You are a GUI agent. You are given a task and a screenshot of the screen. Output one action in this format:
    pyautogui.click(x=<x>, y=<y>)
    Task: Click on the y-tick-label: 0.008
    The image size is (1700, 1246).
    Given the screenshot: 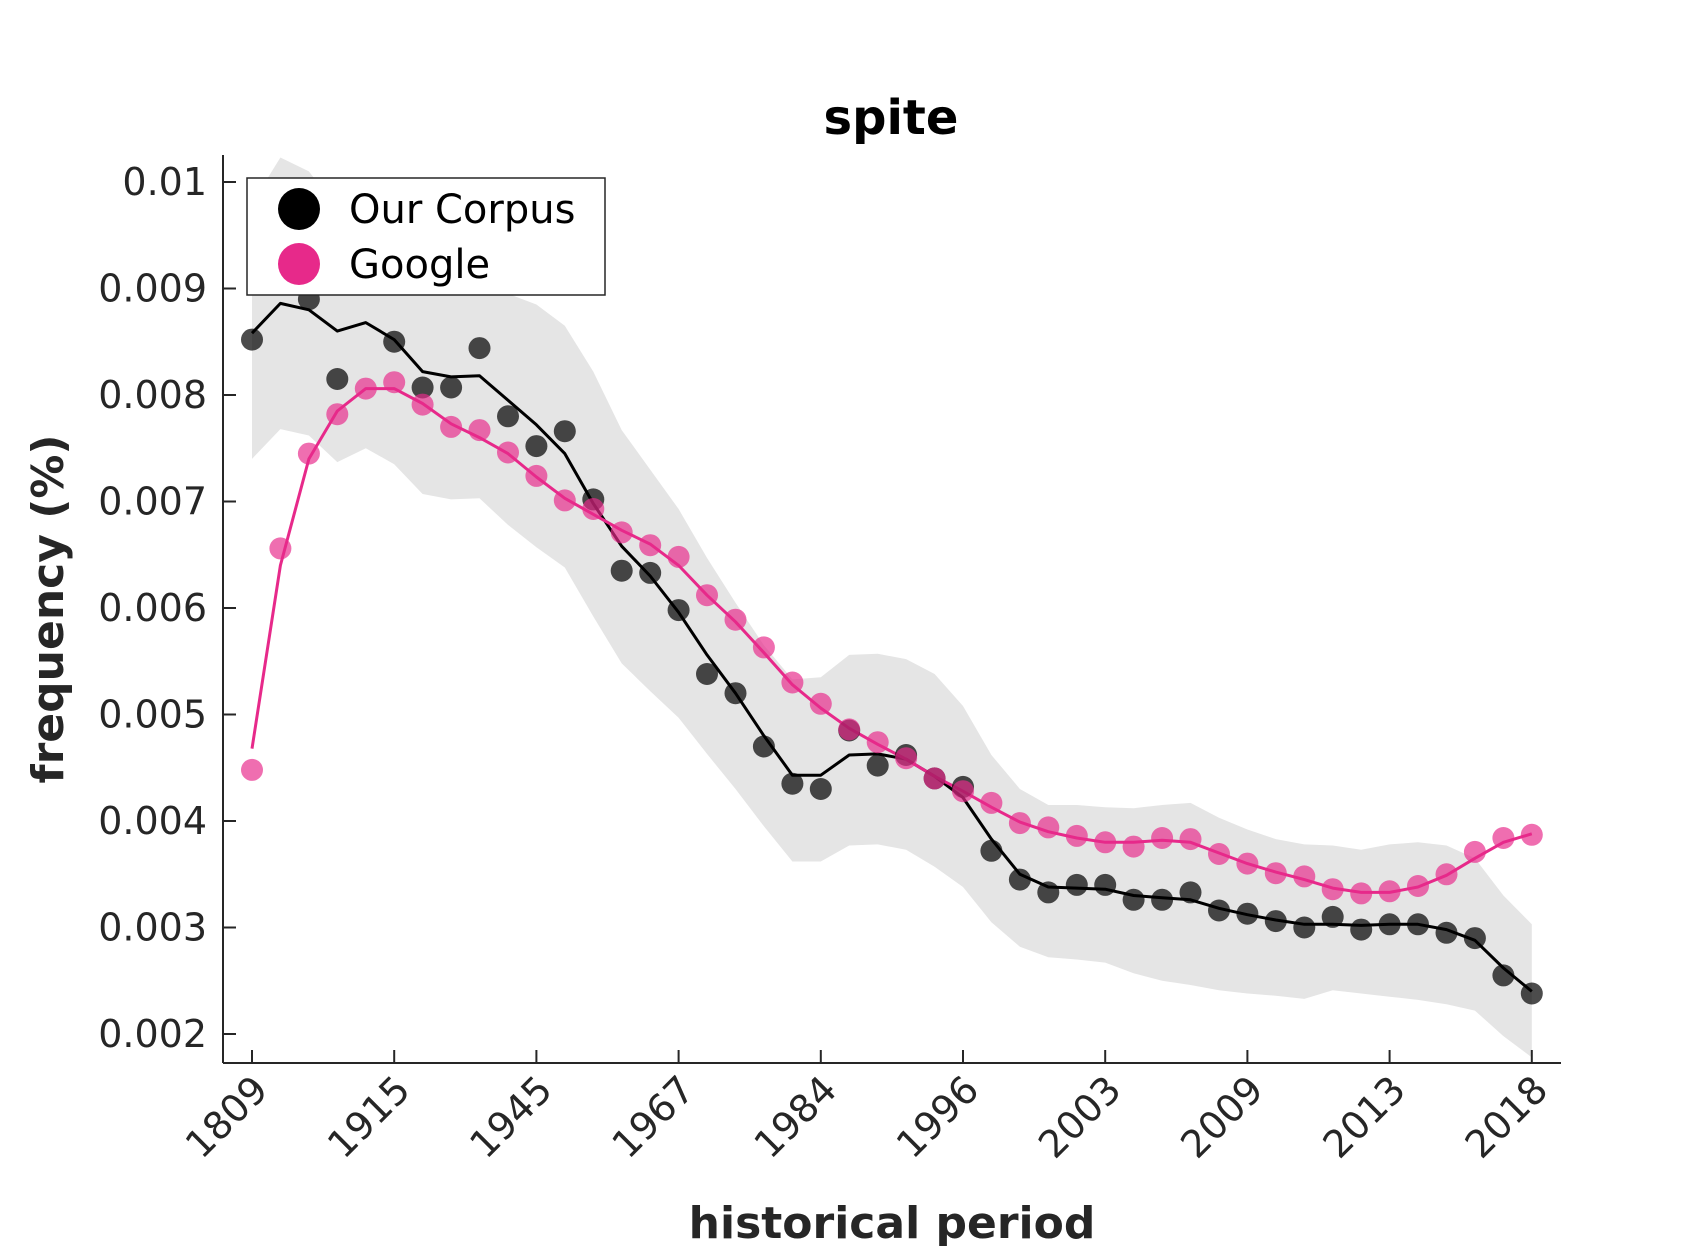 What is the action you would take?
    pyautogui.click(x=152, y=395)
    